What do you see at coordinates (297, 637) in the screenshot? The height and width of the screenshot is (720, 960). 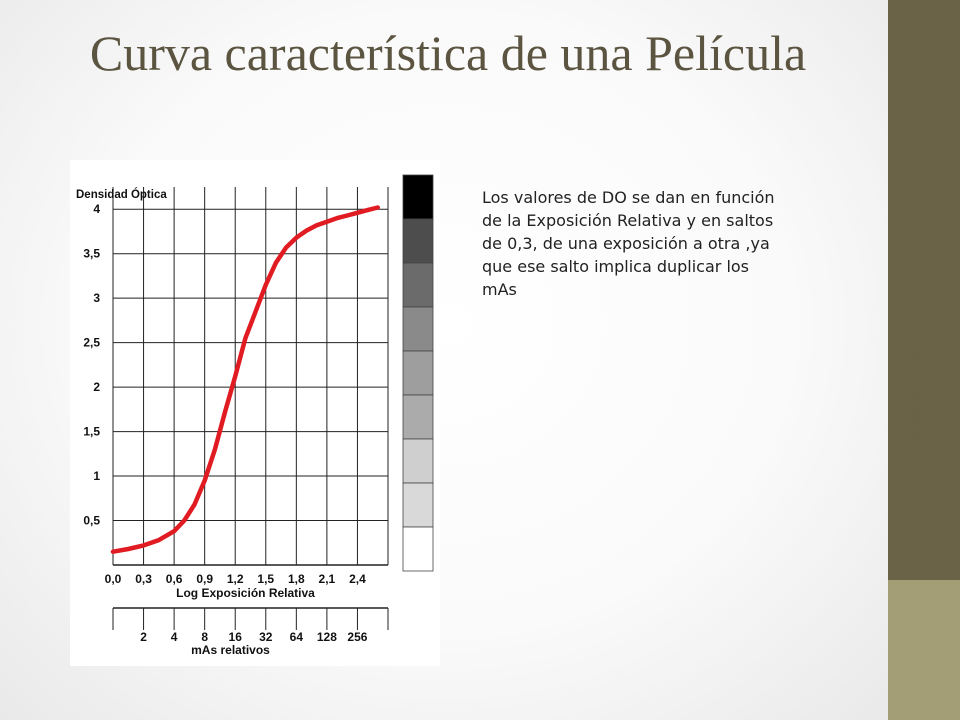 I see `mas-tick-label: 64` at bounding box center [297, 637].